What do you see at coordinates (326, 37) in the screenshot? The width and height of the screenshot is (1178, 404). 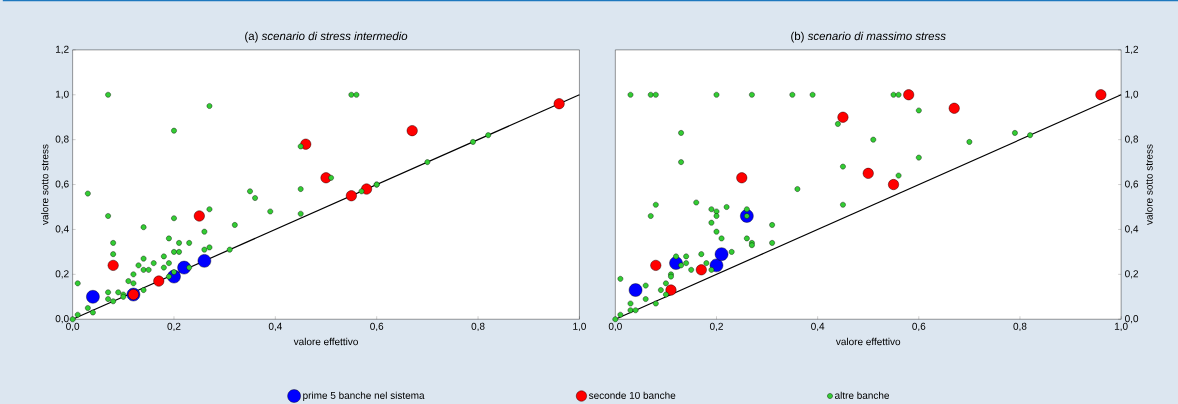 I see `chart-title: (a) scenario di stress intermedio` at bounding box center [326, 37].